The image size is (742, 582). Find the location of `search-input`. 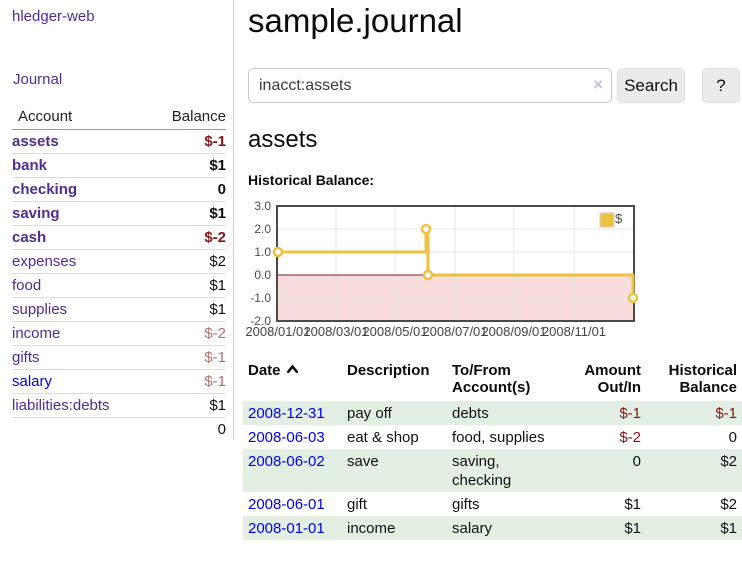

search-input is located at coordinates (430, 85).